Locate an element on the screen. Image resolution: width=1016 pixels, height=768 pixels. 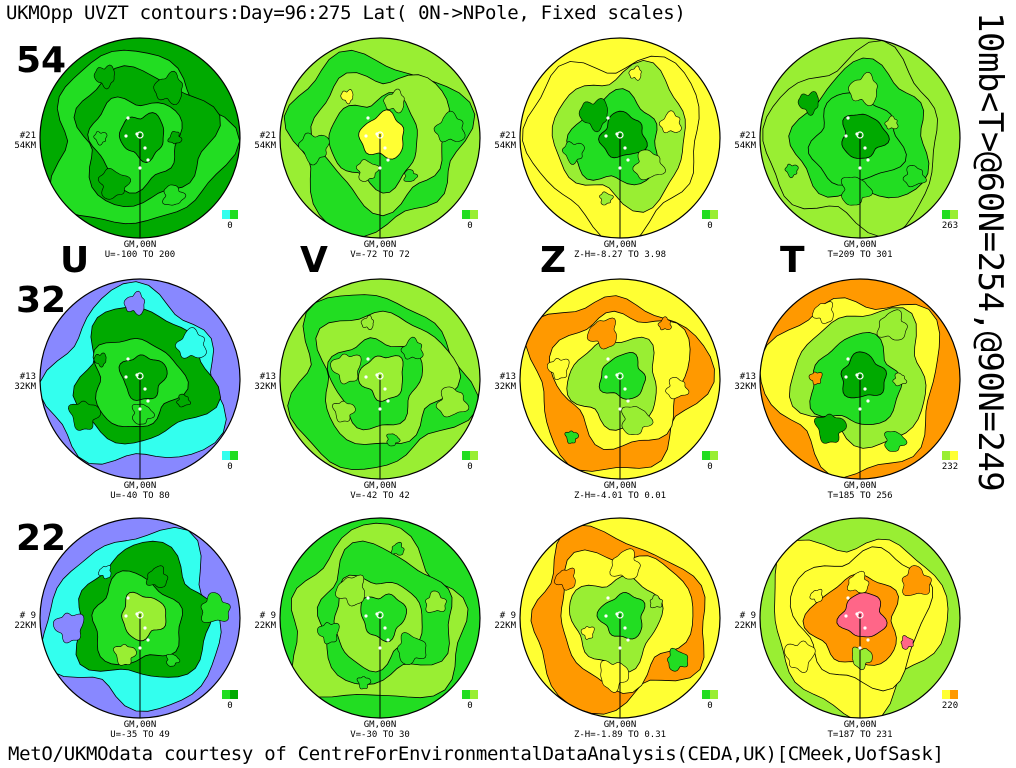
range-label: V=-42 TO 42 is located at coordinates (380, 496).